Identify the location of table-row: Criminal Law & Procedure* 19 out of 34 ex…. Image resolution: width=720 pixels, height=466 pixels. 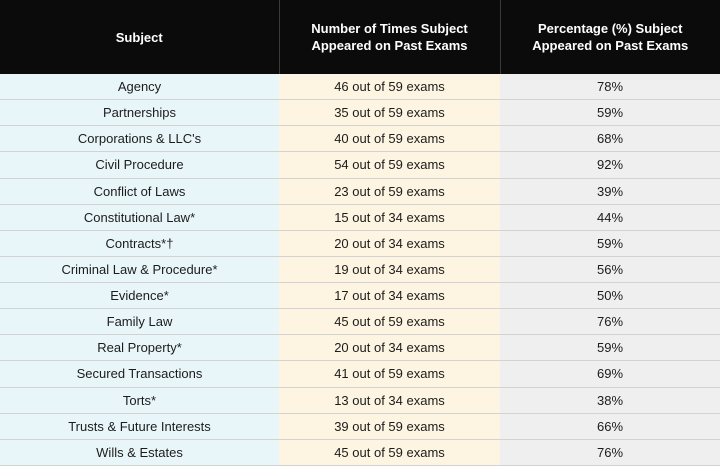
(360, 270).